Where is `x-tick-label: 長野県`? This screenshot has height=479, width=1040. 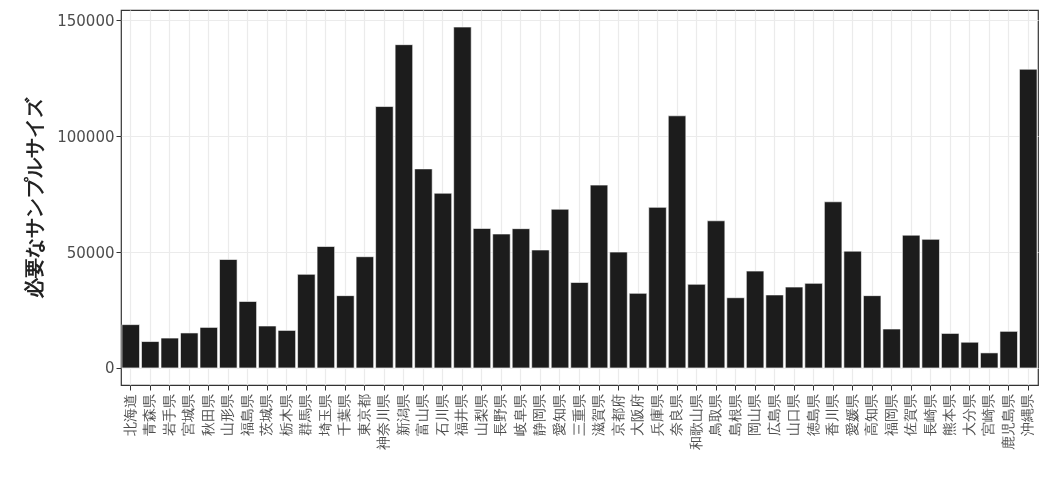 x-tick-label: 長野県 is located at coordinates (500, 414).